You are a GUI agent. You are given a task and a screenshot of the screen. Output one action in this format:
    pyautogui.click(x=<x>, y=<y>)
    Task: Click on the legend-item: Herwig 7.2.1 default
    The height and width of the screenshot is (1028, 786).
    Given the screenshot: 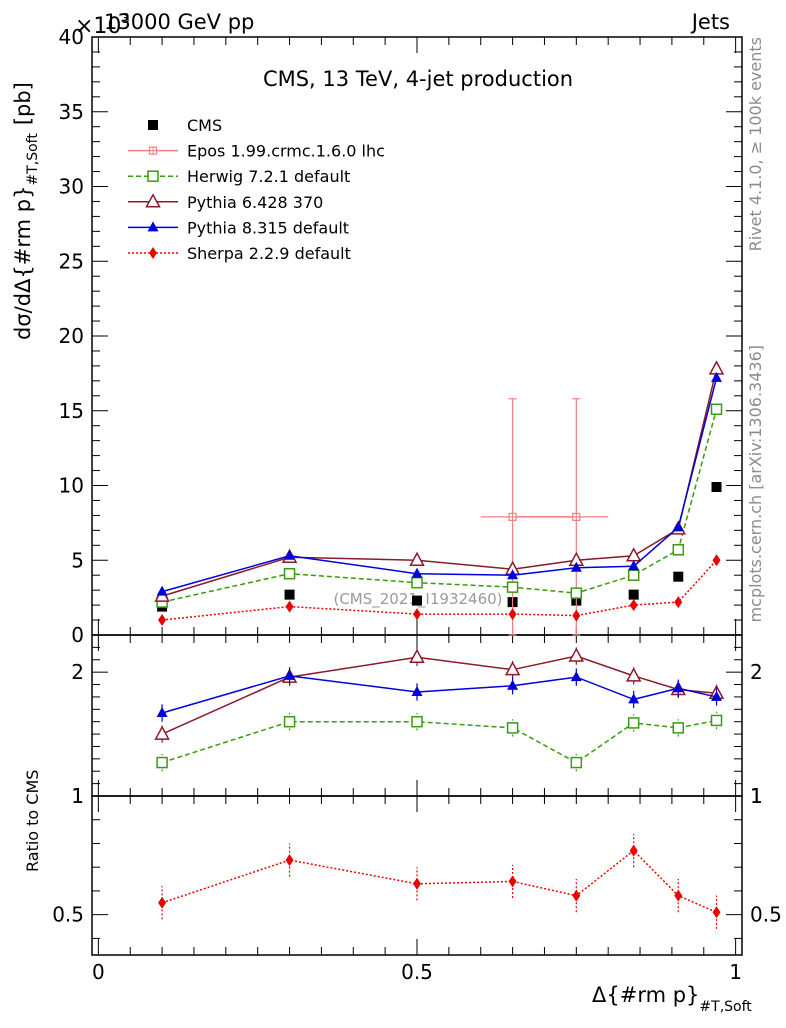 What is the action you would take?
    pyautogui.click(x=239, y=176)
    